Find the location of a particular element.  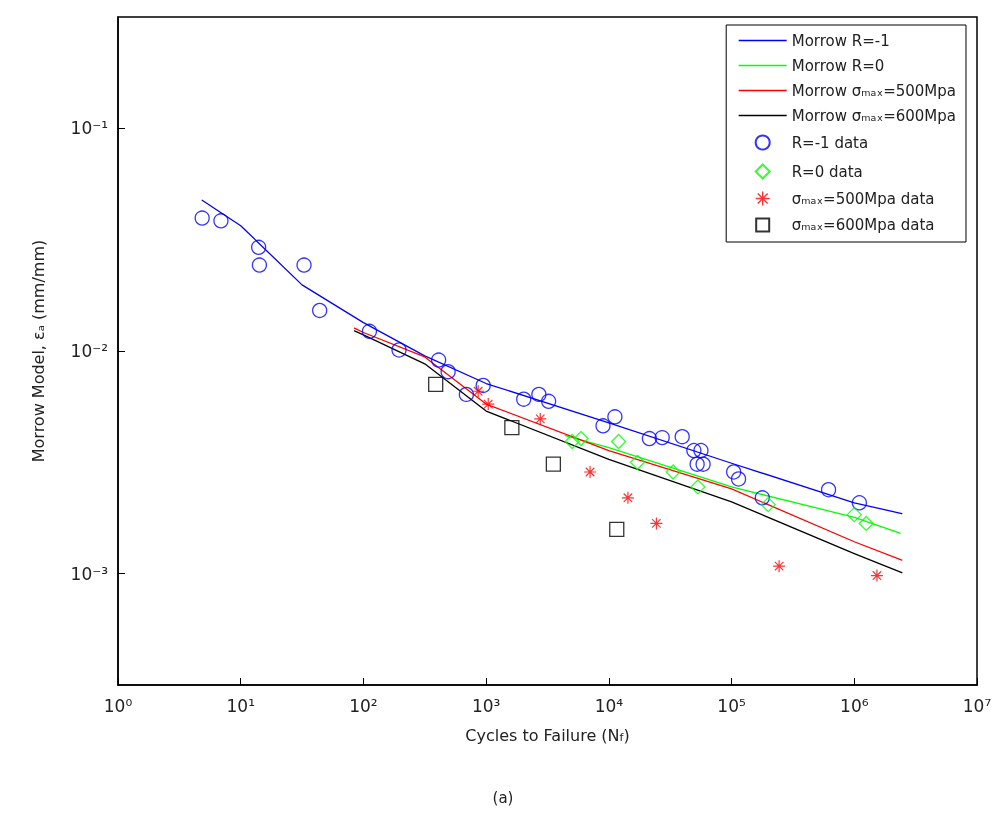

x-tick-label: 10¹ is located at coordinates (240, 705).